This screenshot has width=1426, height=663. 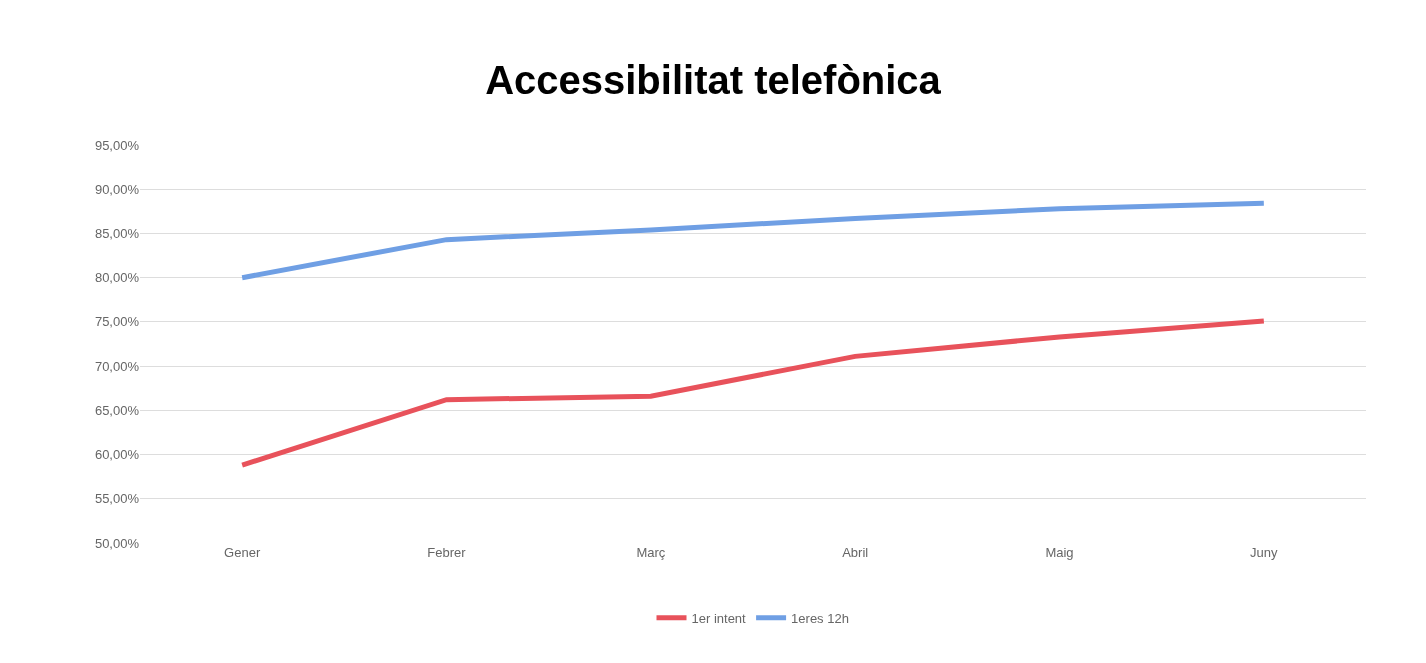 What do you see at coordinates (117, 366) in the screenshot?
I see `y-tick-label: 70,00%` at bounding box center [117, 366].